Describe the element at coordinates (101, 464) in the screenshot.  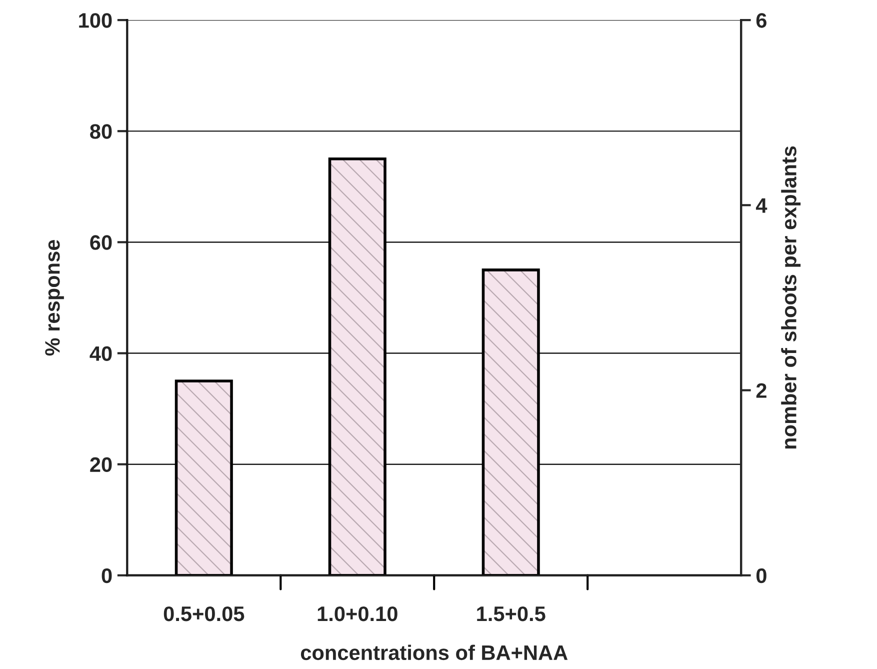
I see `y-tick-label: 20` at that location.